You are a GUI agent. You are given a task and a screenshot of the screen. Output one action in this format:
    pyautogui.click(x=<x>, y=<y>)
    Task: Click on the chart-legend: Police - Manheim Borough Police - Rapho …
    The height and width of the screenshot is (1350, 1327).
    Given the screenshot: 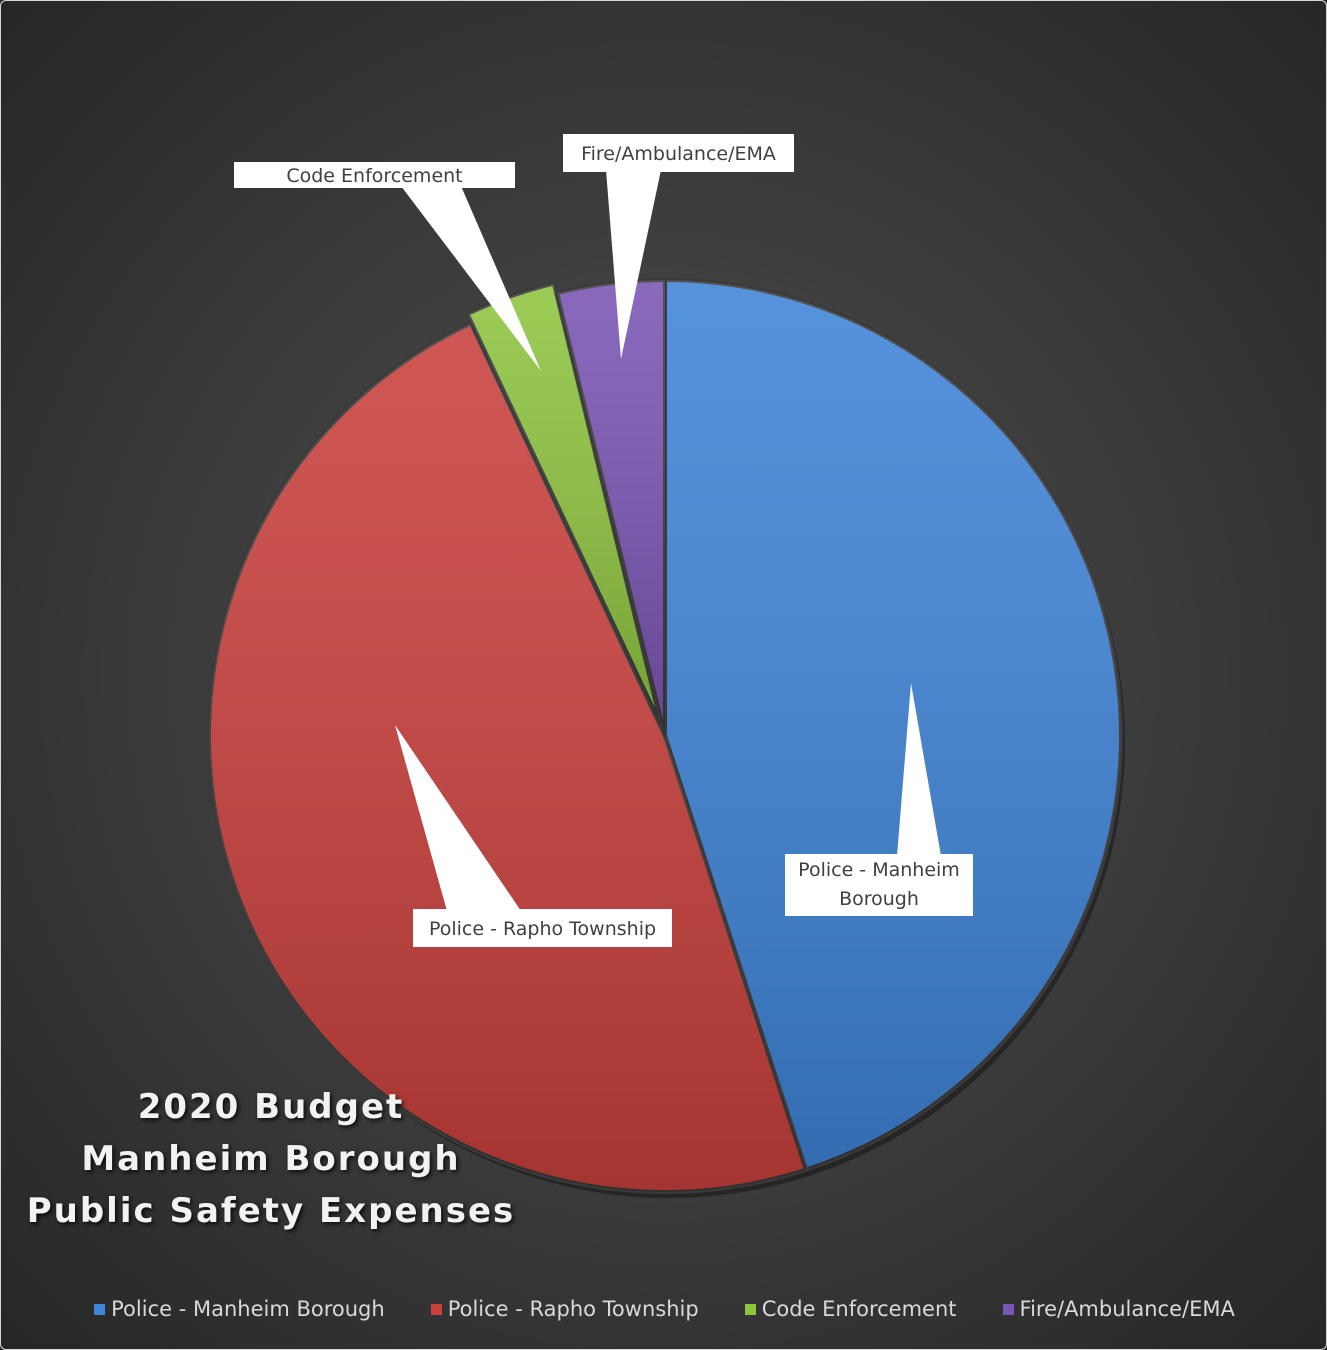 What is the action you would take?
    pyautogui.click(x=663, y=1309)
    